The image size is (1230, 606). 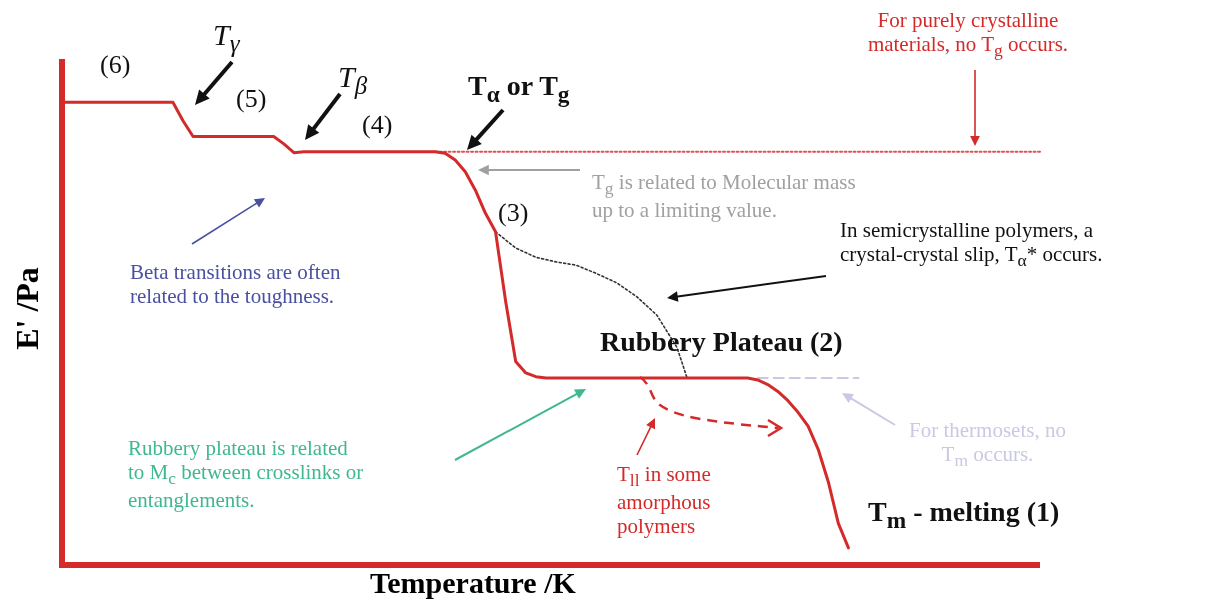 What do you see at coordinates (246, 474) in the screenshot?
I see `annotation: Rubbery plateau is related to M$_{c}$ between crosslinks or entanglements.` at bounding box center [246, 474].